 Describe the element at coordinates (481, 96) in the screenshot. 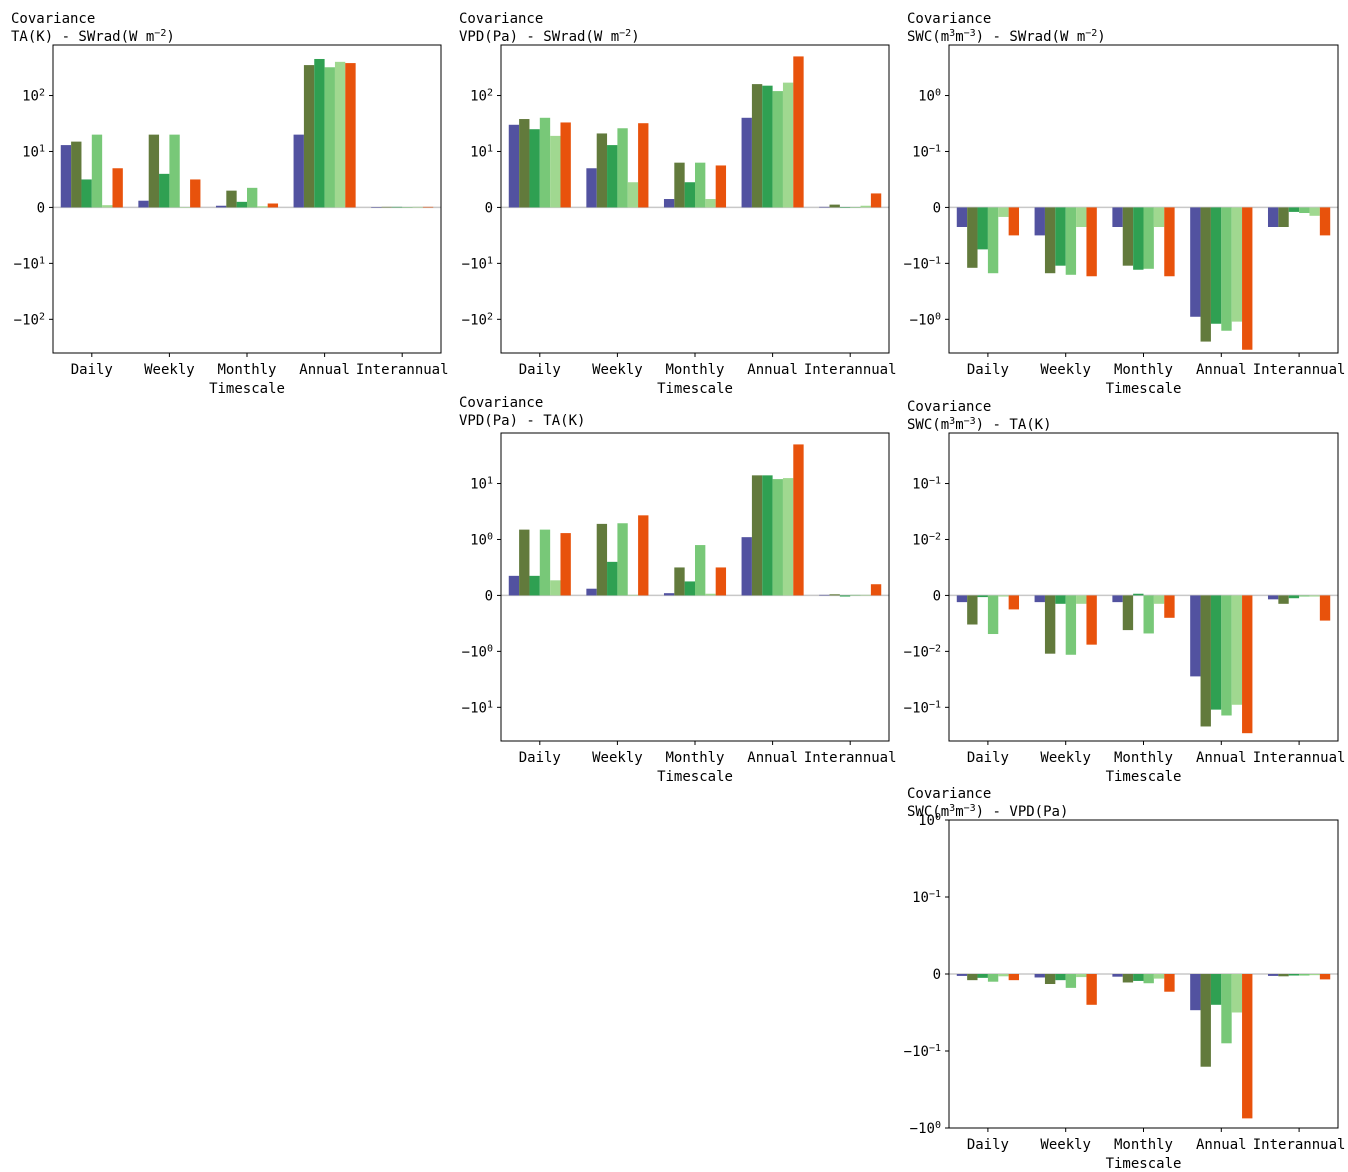

I see `y-tick-label: 10²` at that location.